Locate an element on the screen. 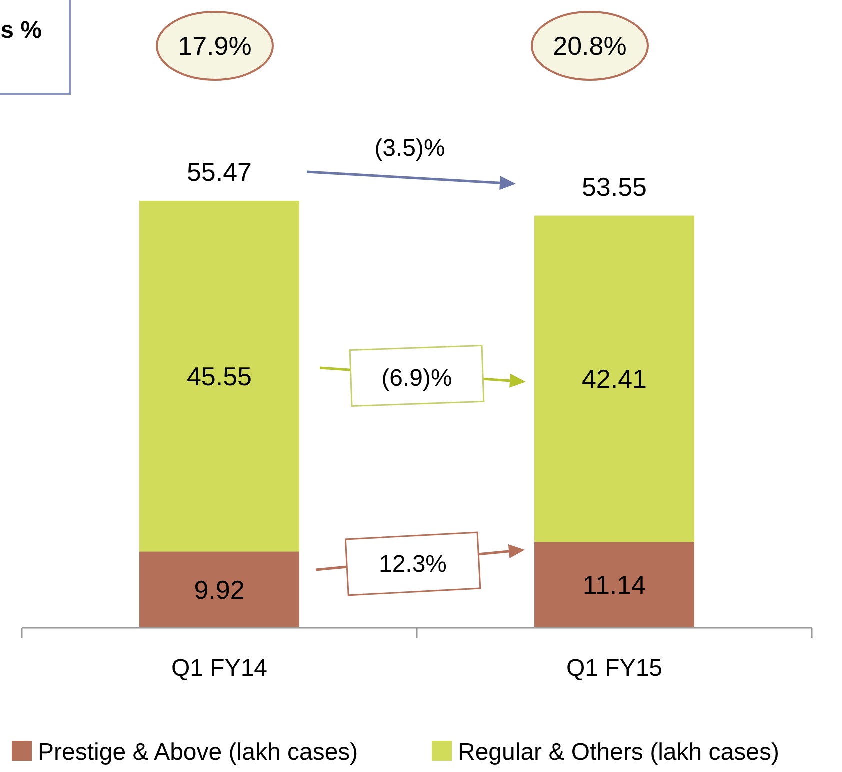 The width and height of the screenshot is (842, 772). data-label: 45.55 is located at coordinates (219, 376).